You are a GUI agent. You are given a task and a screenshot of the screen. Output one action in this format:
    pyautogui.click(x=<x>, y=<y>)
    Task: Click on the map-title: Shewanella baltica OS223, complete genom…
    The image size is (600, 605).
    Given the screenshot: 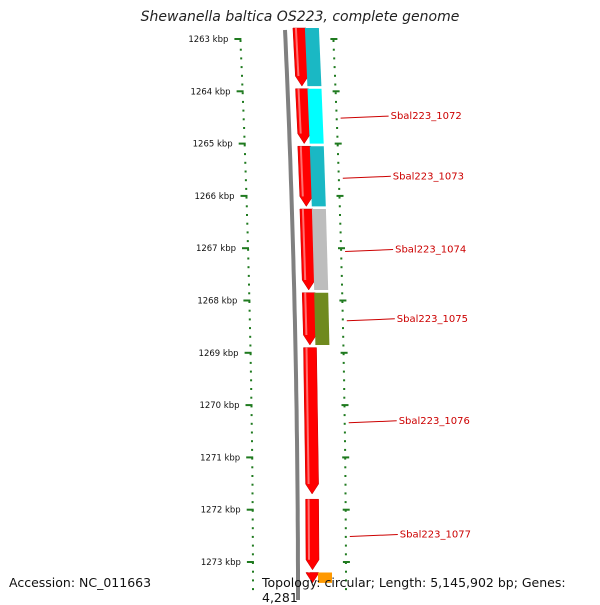 What is the action you would take?
    pyautogui.click(x=300, y=17)
    